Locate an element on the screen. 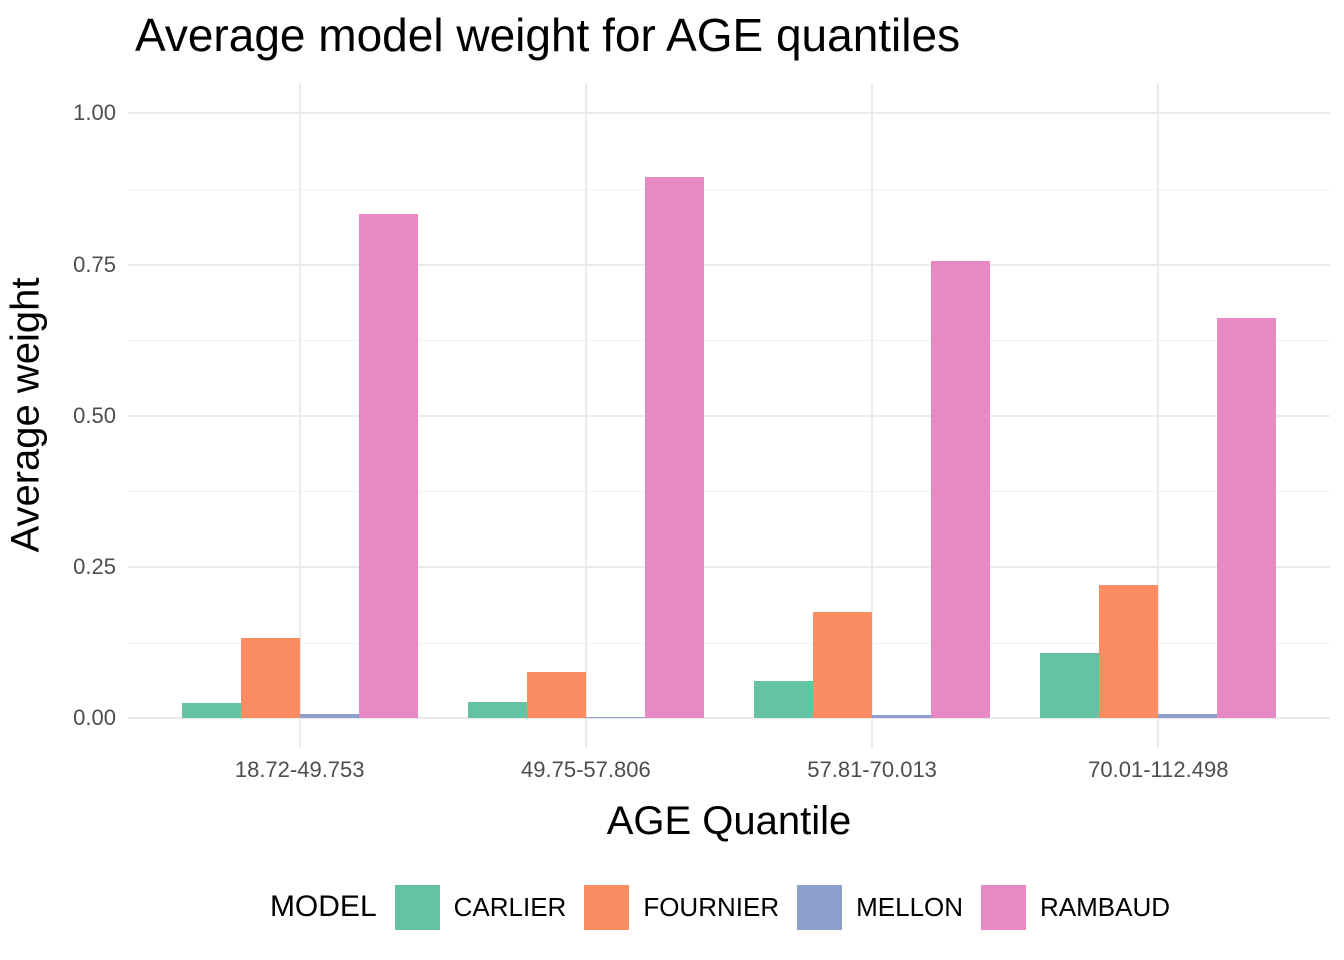 The height and width of the screenshot is (960, 1344). bar-fournier-group3 is located at coordinates (843, 665).